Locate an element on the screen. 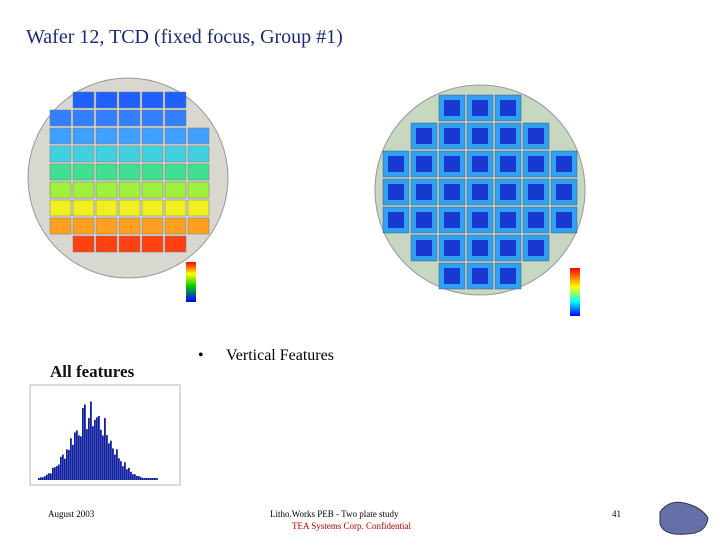 This screenshot has width=720, height=540. footer-date: August 2003 is located at coordinates (71, 514).